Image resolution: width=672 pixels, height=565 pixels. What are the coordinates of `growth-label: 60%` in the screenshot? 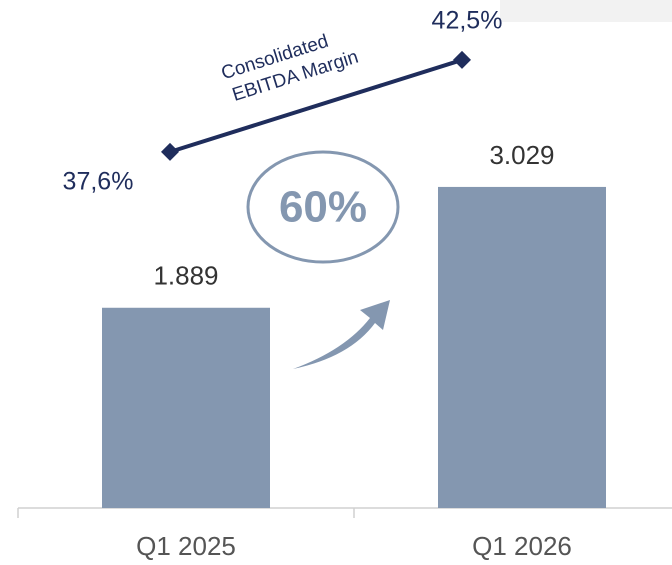 It's located at (323, 207).